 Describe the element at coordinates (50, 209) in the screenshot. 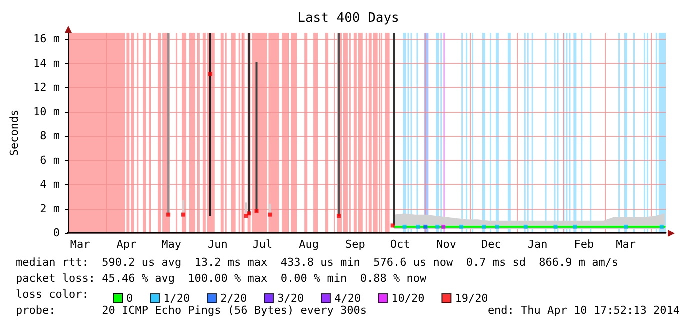

I see `y-tick-label: 2 m` at that location.